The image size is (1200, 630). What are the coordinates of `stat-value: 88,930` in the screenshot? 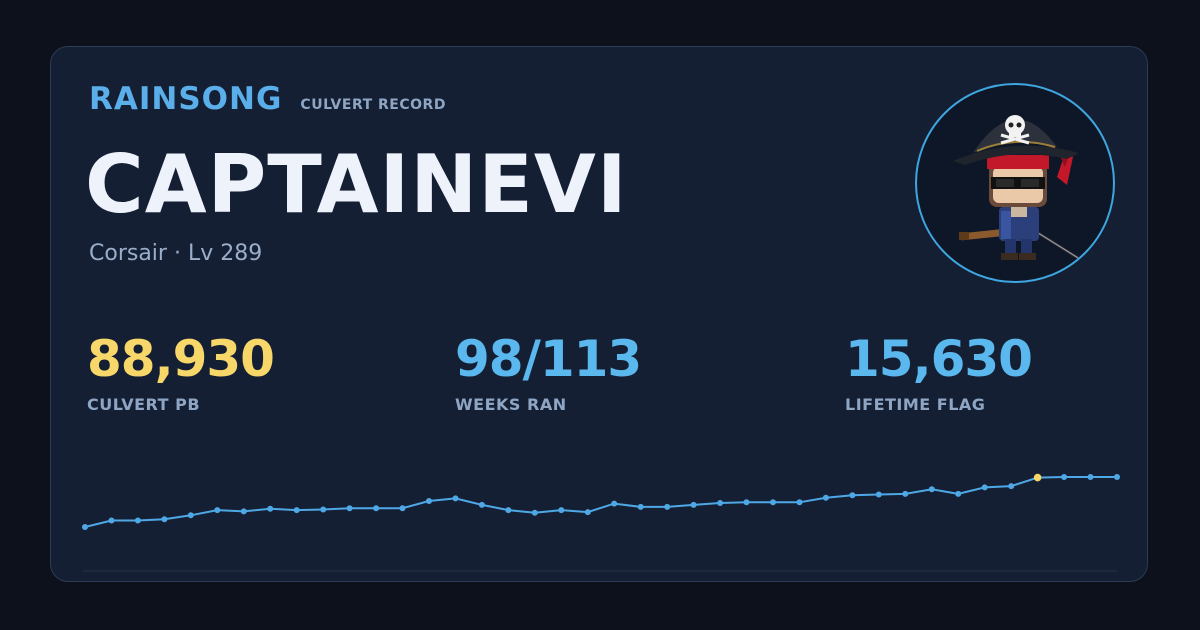 It's located at (181, 359).